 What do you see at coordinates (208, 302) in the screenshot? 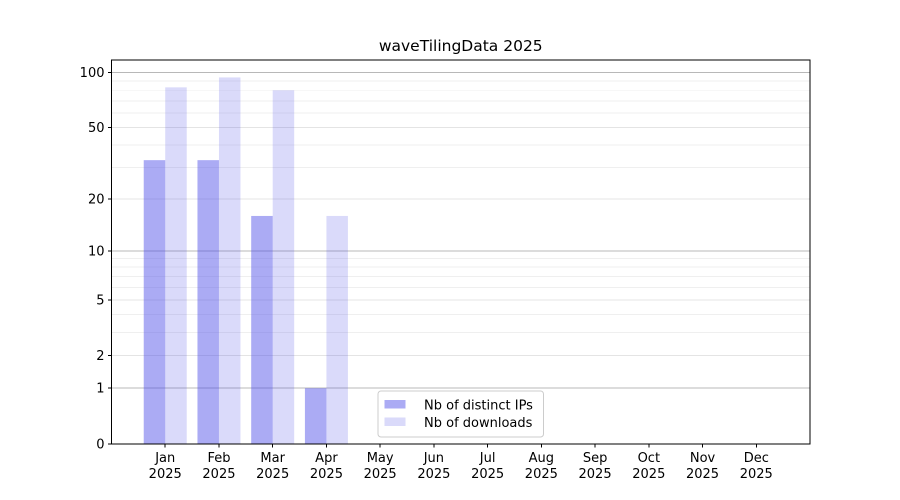
I see `bar-feb-s0` at bounding box center [208, 302].